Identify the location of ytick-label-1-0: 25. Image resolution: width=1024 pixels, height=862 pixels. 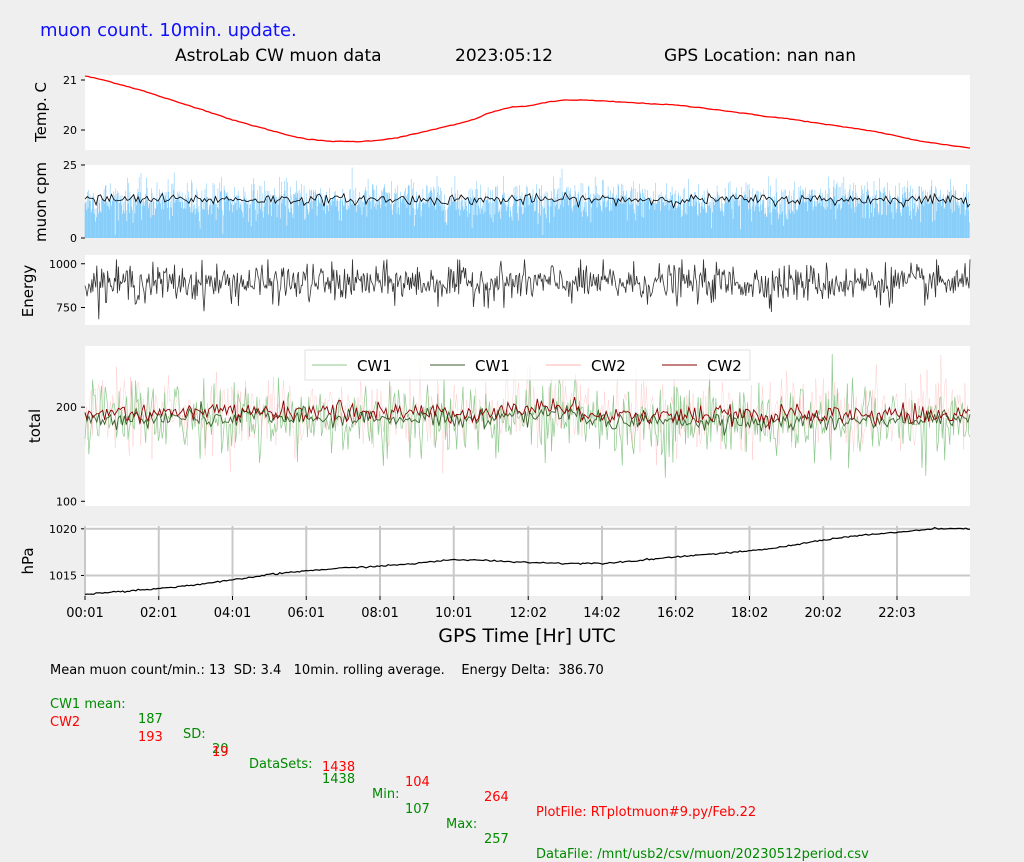
(70, 165).